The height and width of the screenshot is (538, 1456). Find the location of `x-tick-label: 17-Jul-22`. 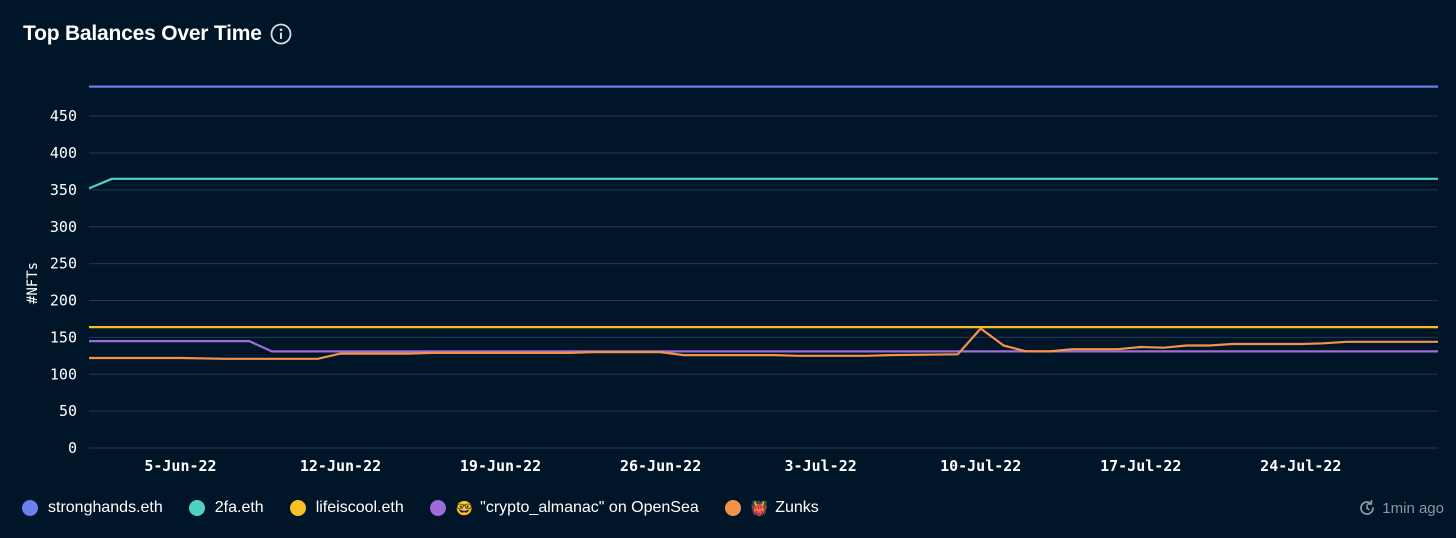

x-tick-label: 17-Jul-22 is located at coordinates (1140, 466).